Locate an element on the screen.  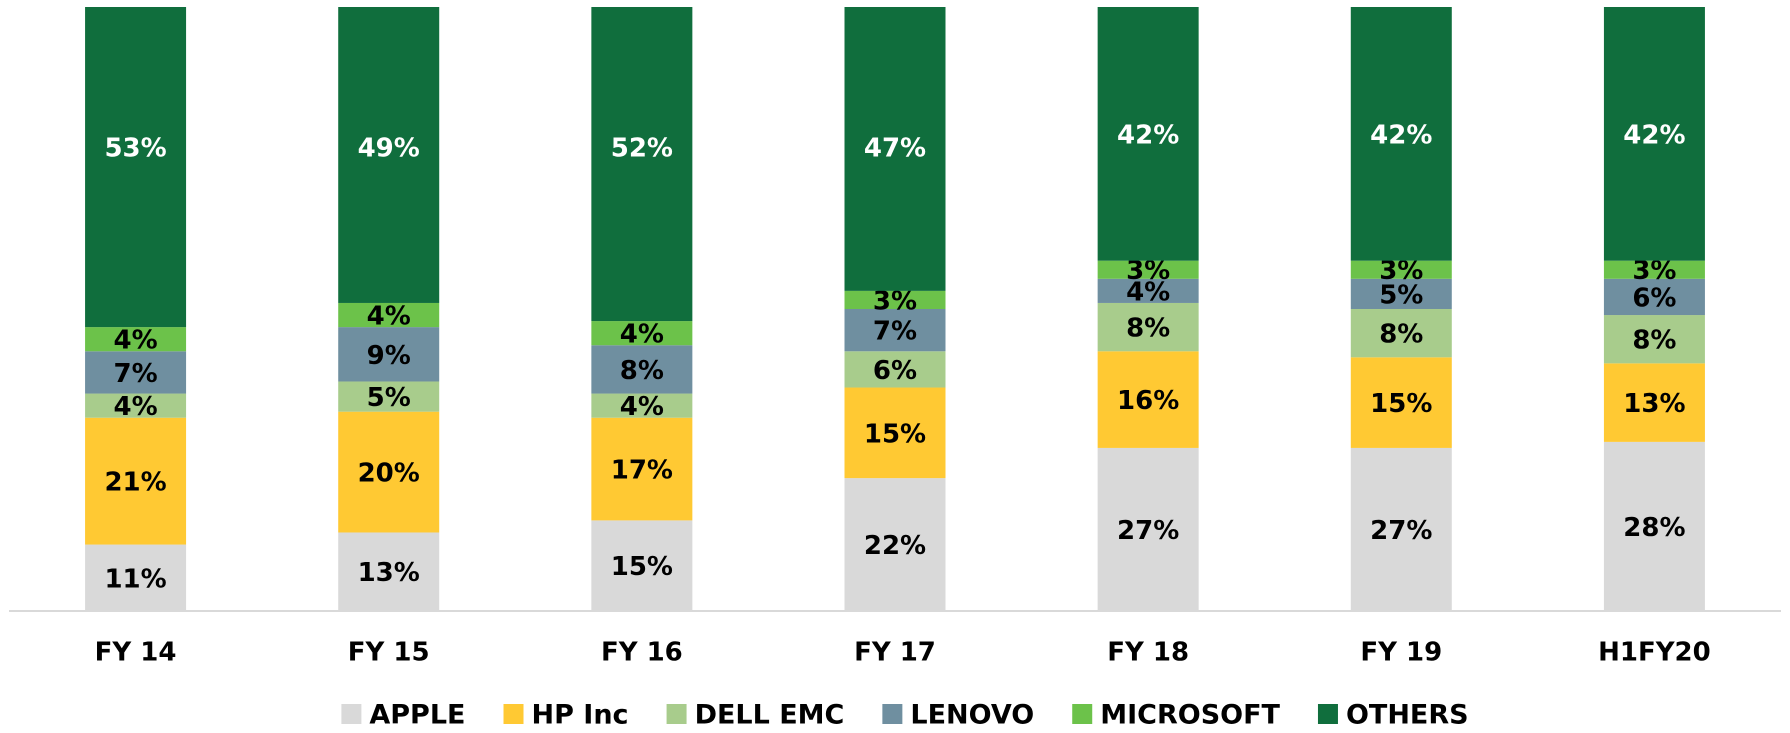
data-label: 20% is located at coordinates (389, 474).